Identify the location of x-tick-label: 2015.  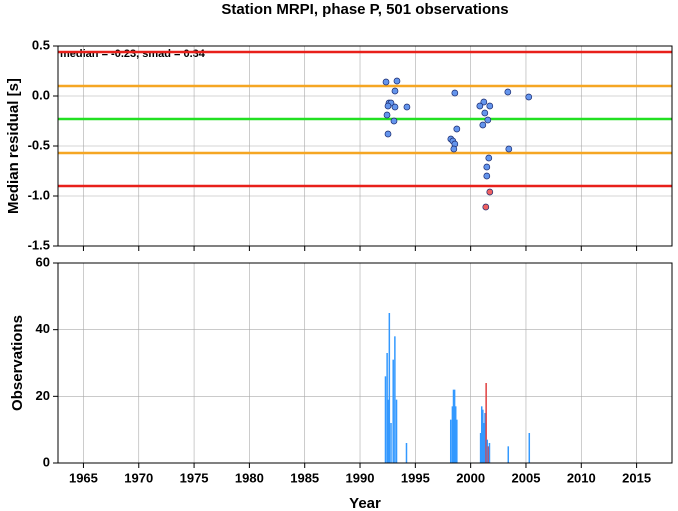
(636, 477).